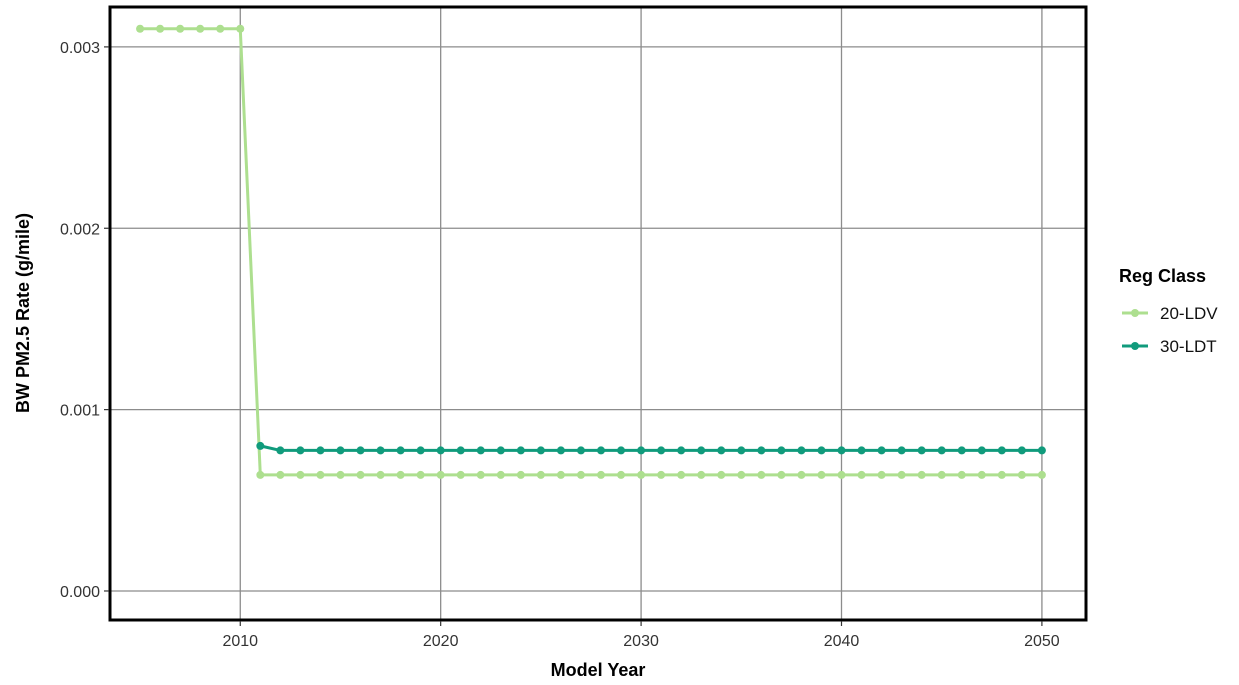 The image size is (1239, 685). Describe the element at coordinates (84, 320) in the screenshot. I see `y-axis: 0.000 0.001 0.002 0.003` at that location.